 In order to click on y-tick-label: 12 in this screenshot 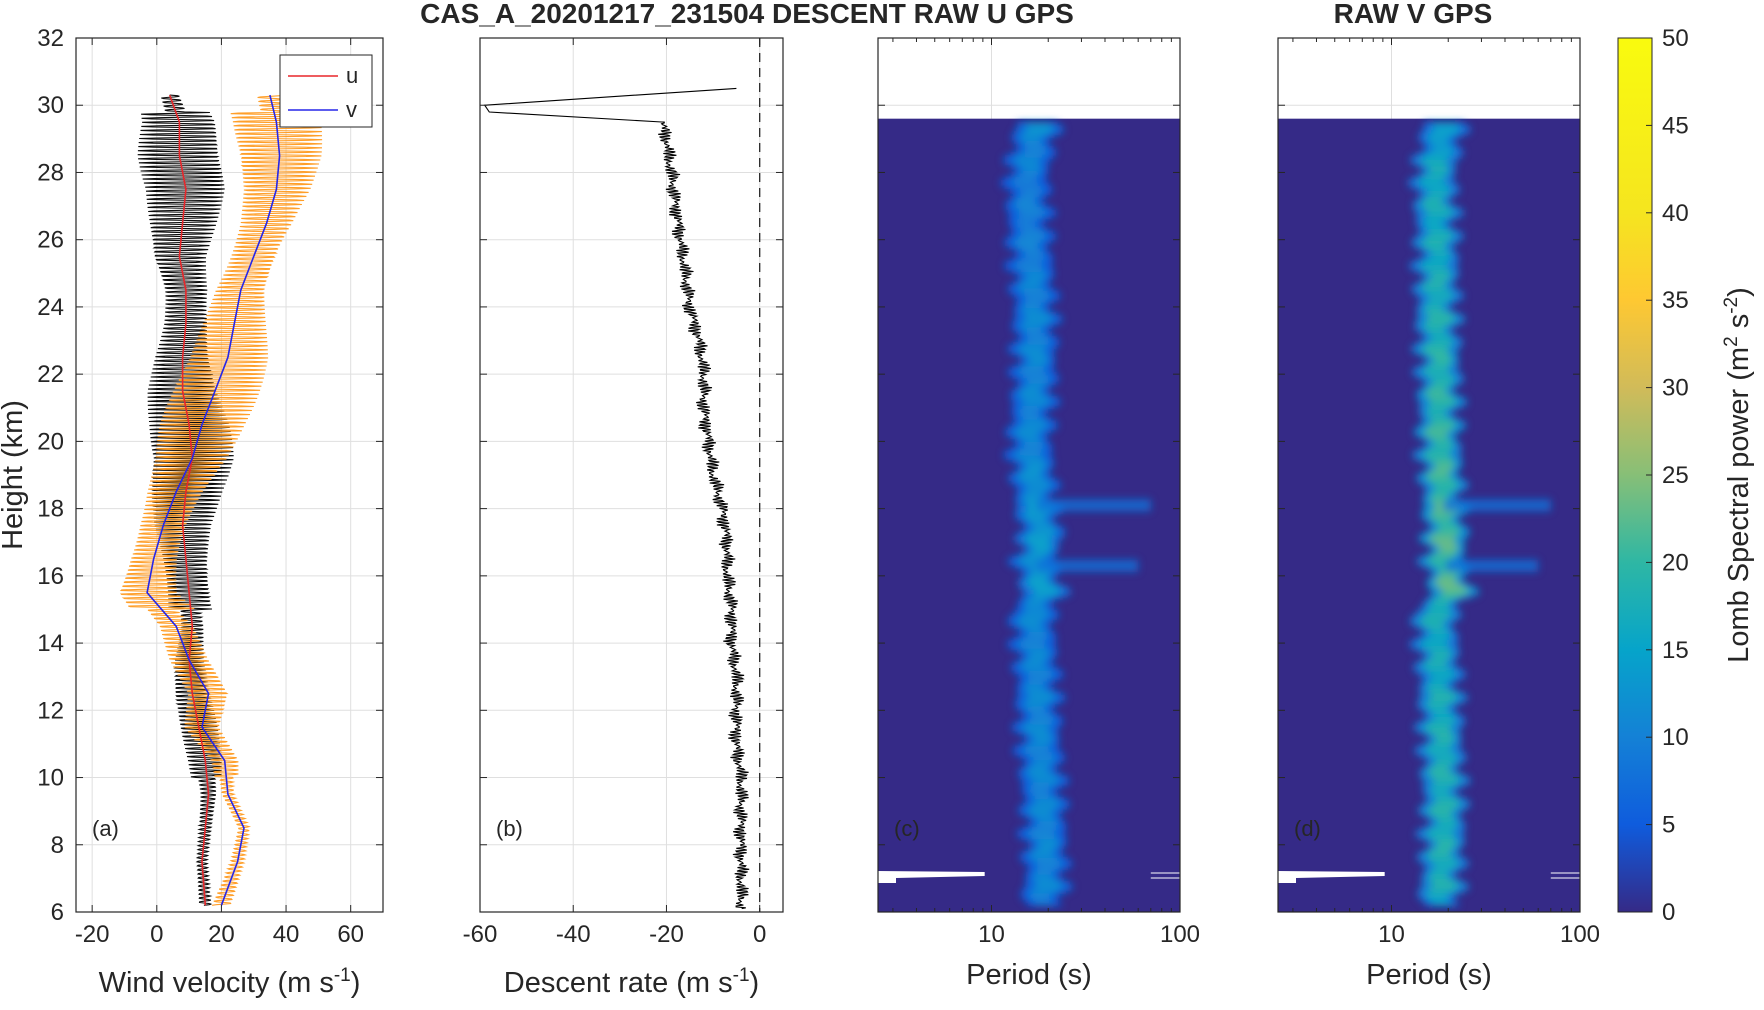, I will do `click(50, 710)`.